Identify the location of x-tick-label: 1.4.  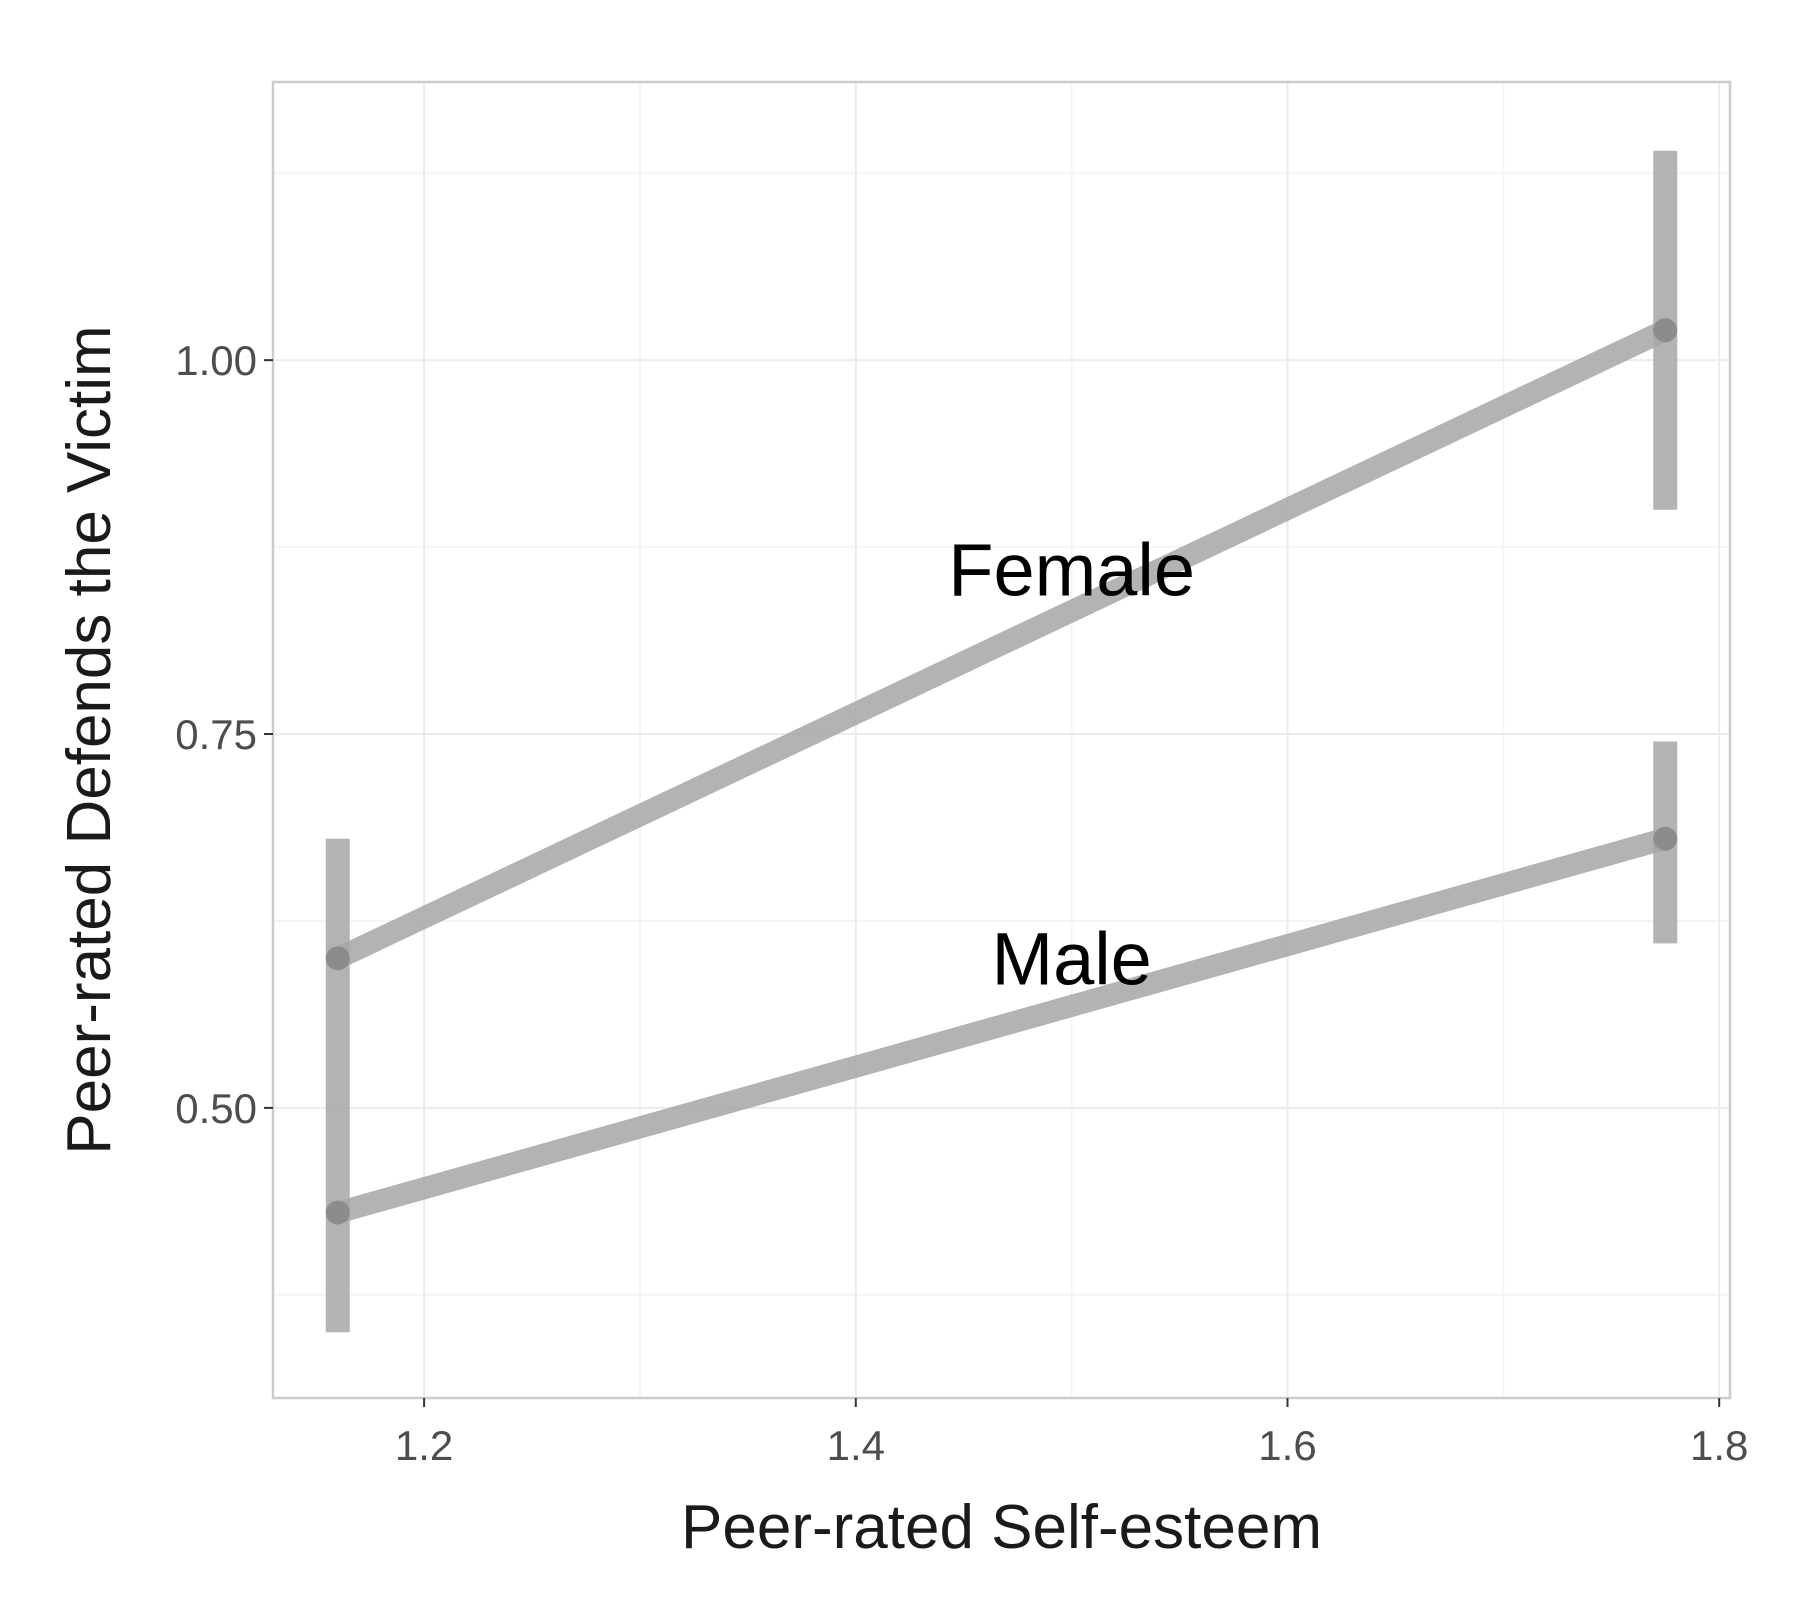
(856, 1445).